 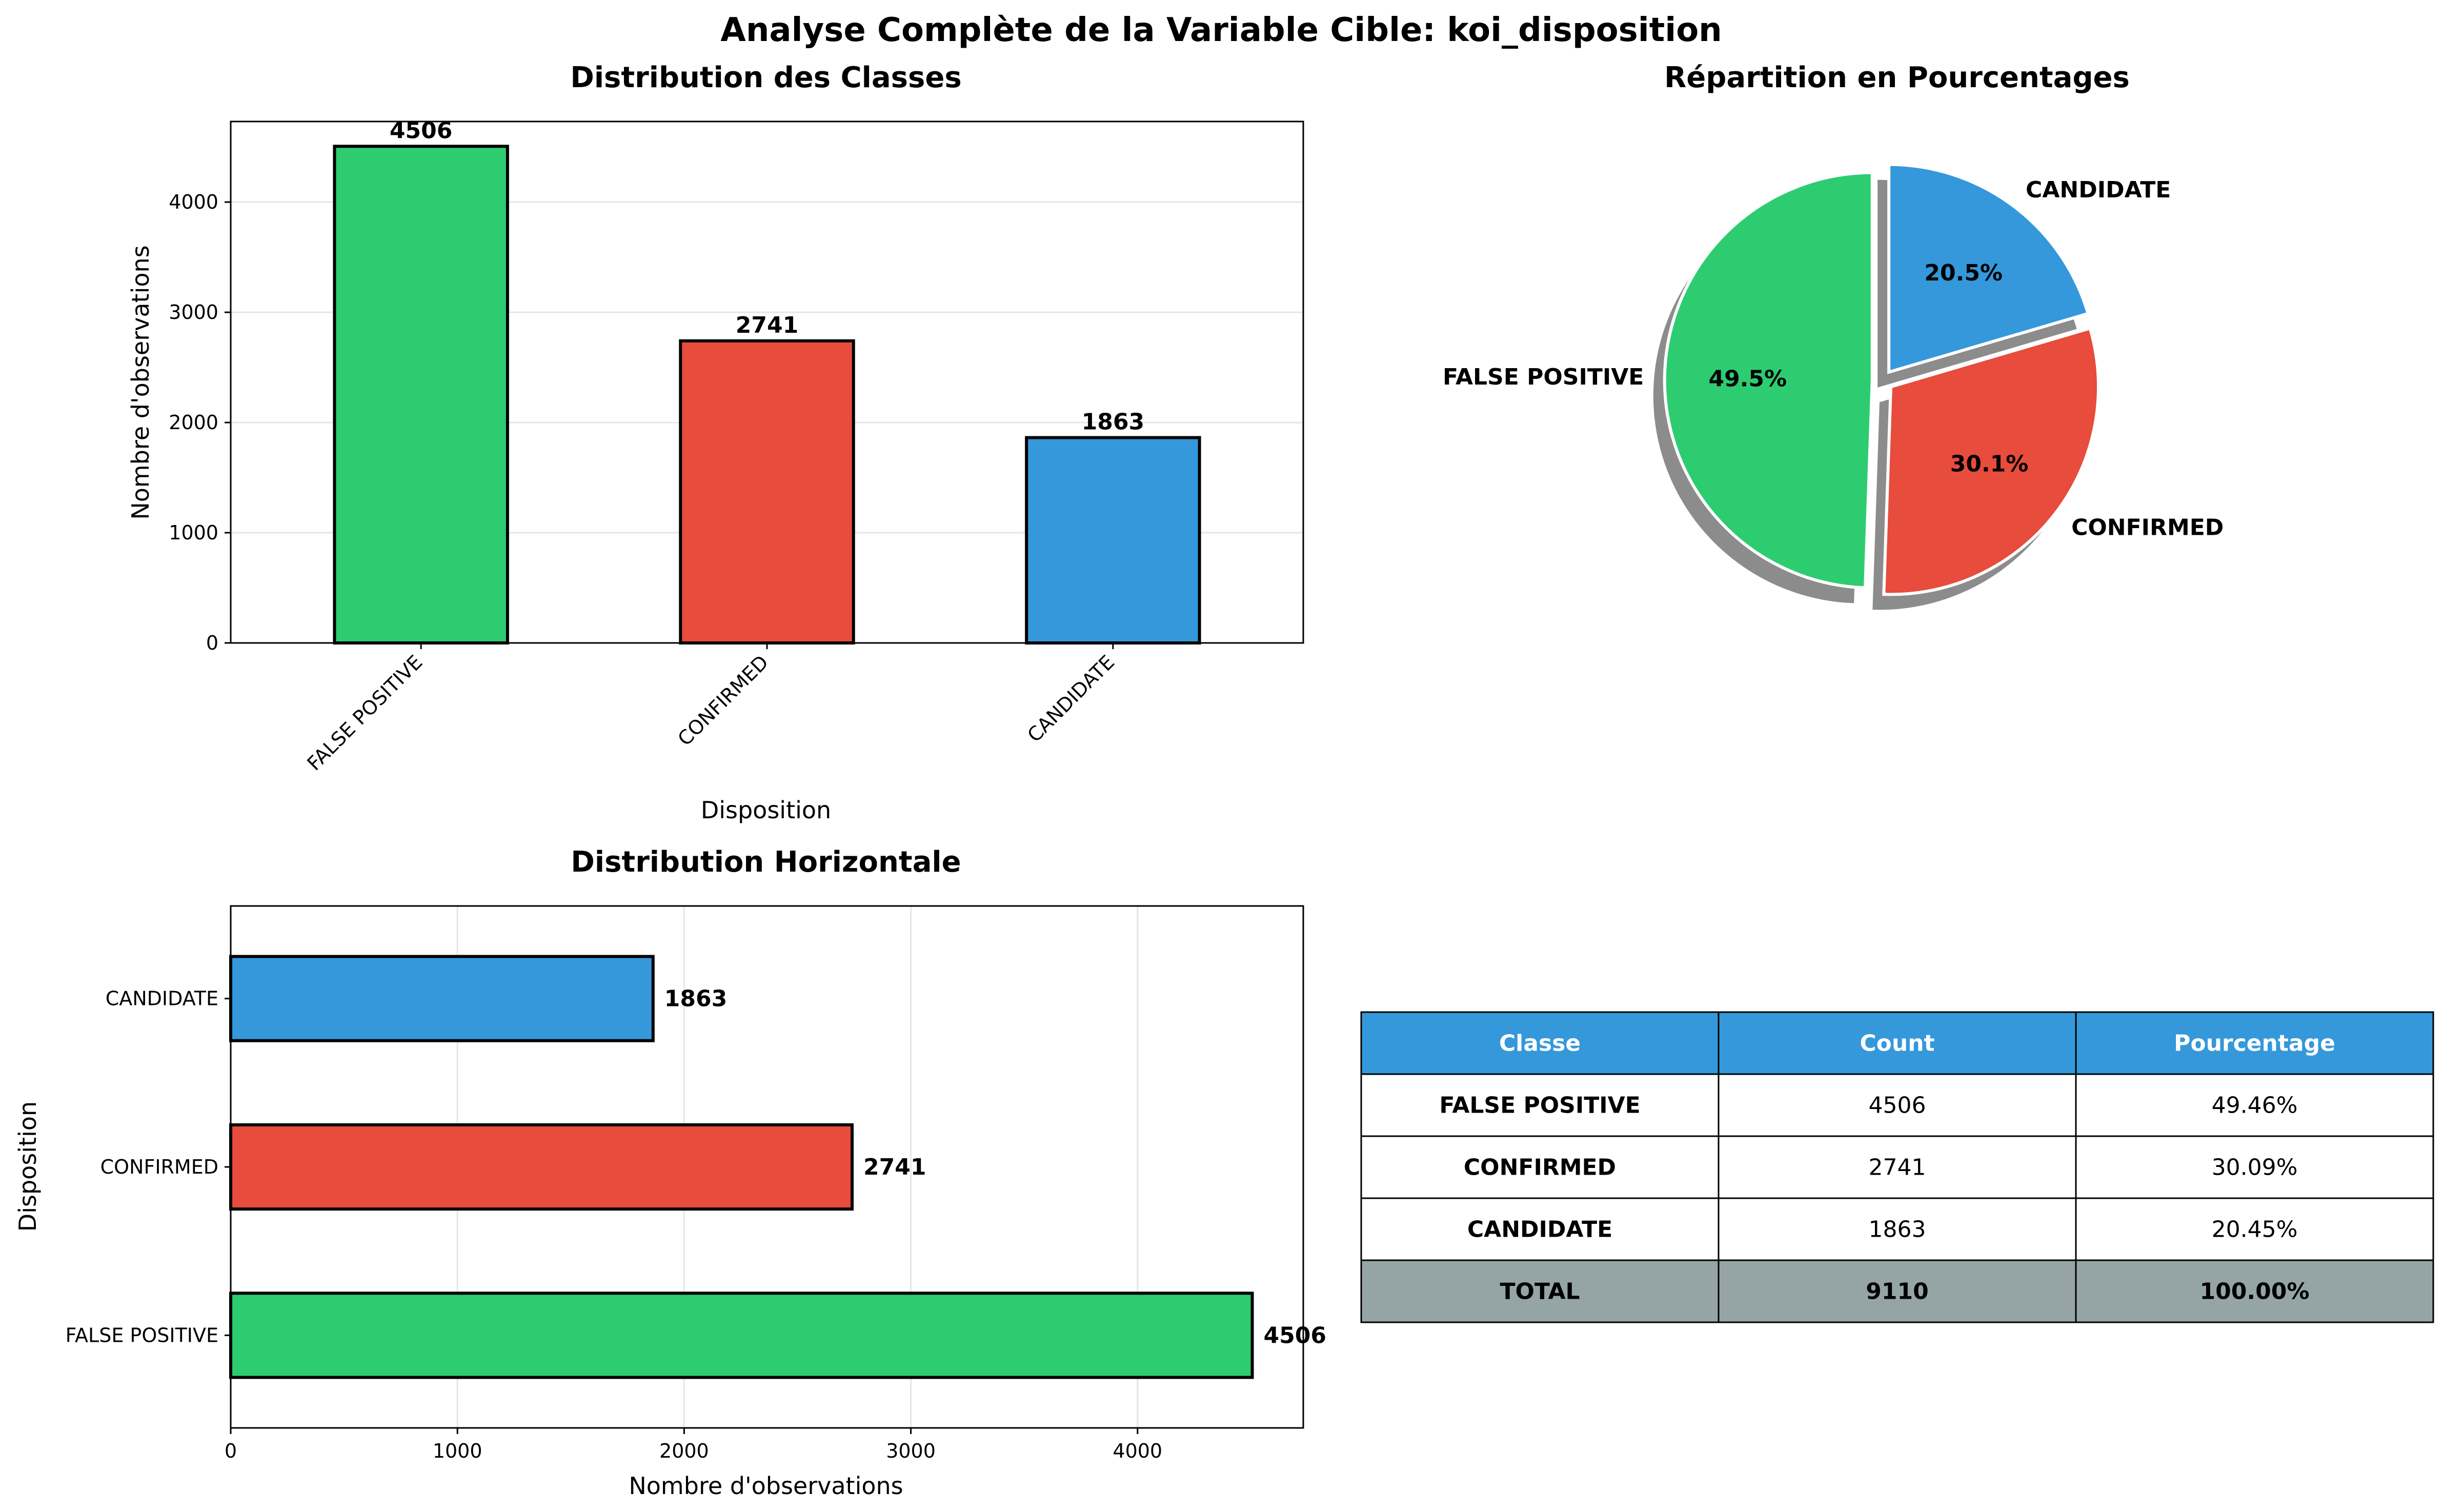 I want to click on table-cell-text: FALSE POSITIVE, so click(x=1539, y=1106).